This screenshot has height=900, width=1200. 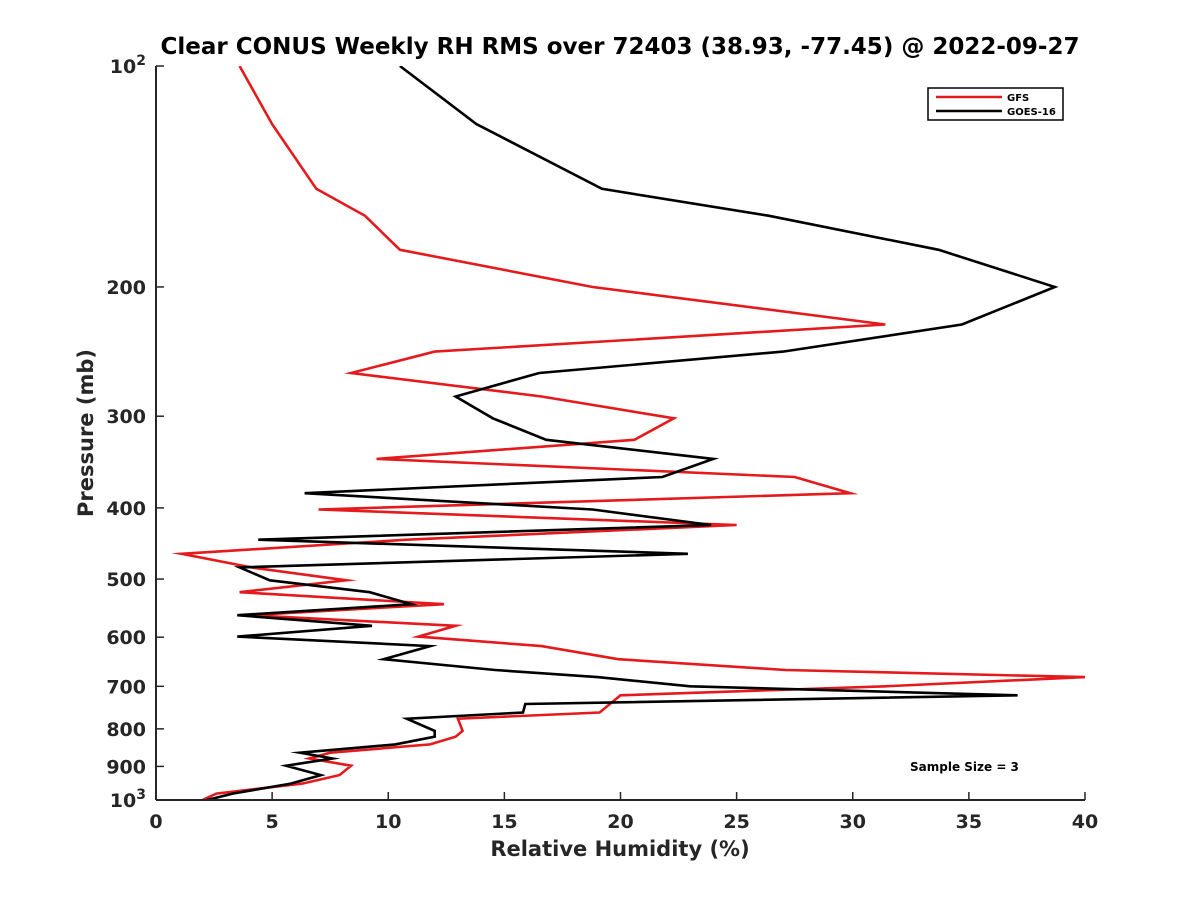 What do you see at coordinates (141, 61) in the screenshot?
I see `y-tick-exponent: 2` at bounding box center [141, 61].